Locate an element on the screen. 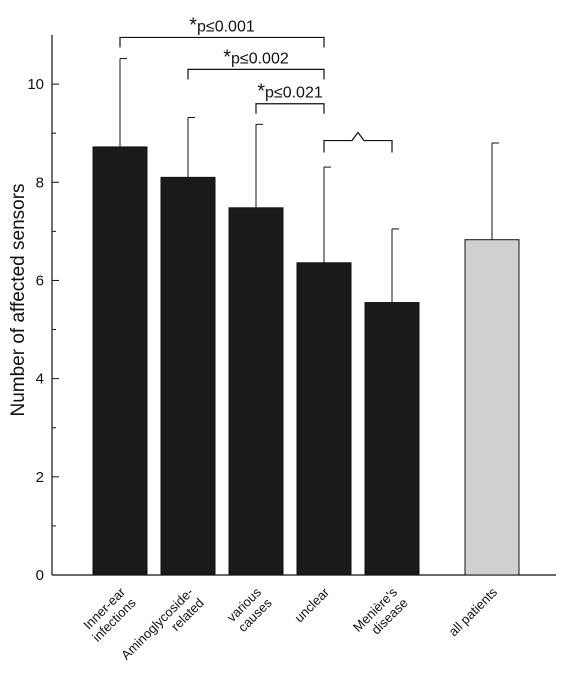 This screenshot has height=688, width=561. category-label: Menière'sdisease is located at coordinates (380, 614).